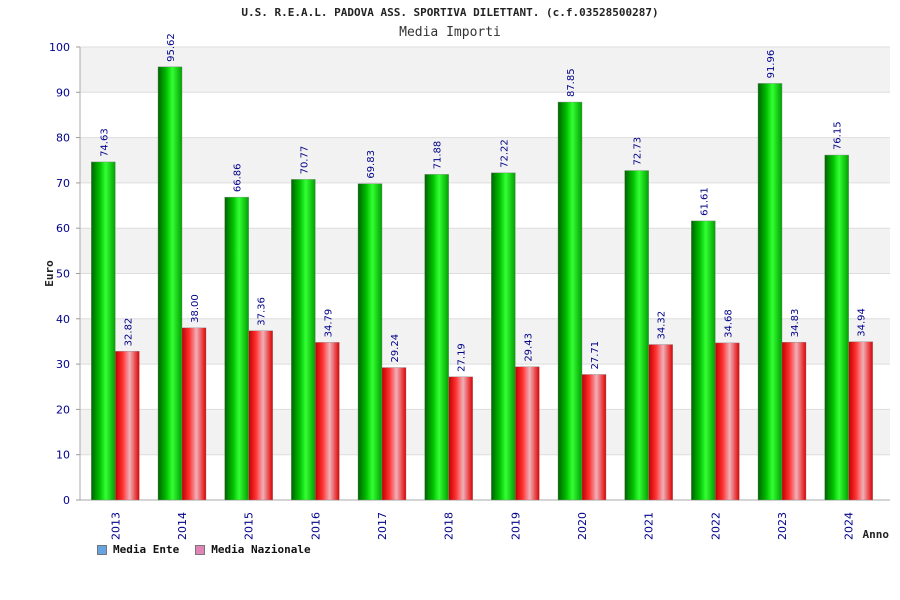 The height and width of the screenshot is (600, 900). I want to click on data-label: 34.68, so click(728, 323).